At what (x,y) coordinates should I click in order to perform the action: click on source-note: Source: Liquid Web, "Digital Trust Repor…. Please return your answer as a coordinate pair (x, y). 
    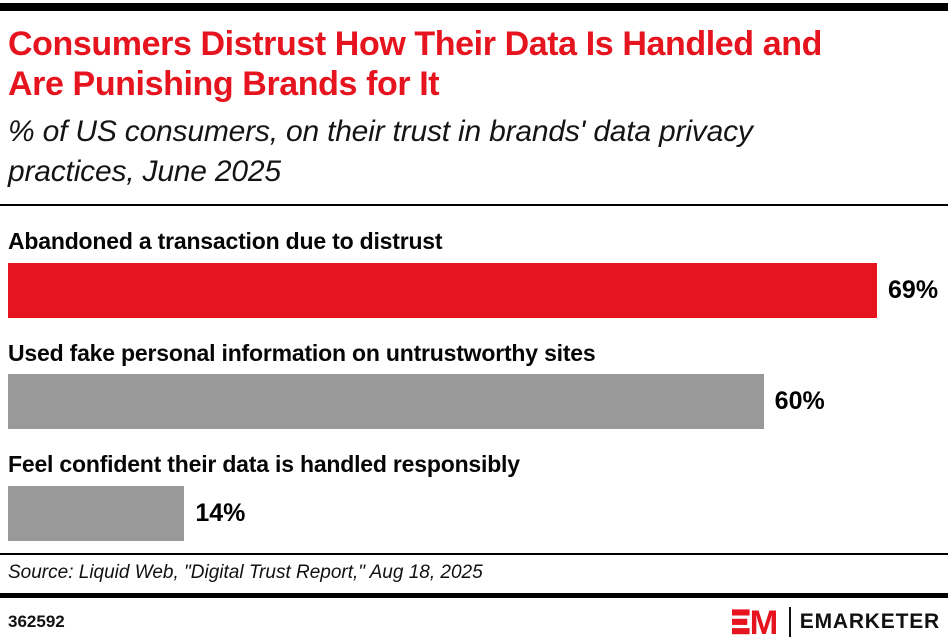
    Looking at the image, I should click on (245, 572).